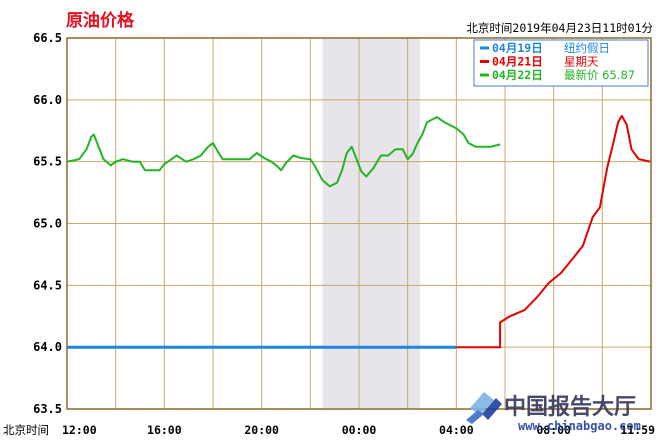 This screenshot has width=661, height=447. I want to click on legend-note: 最新价 65.87, so click(599, 75).